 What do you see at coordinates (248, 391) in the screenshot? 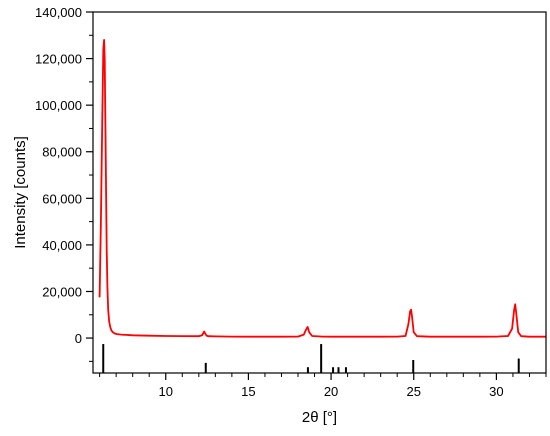
I see `x-tick-label: 15` at bounding box center [248, 391].